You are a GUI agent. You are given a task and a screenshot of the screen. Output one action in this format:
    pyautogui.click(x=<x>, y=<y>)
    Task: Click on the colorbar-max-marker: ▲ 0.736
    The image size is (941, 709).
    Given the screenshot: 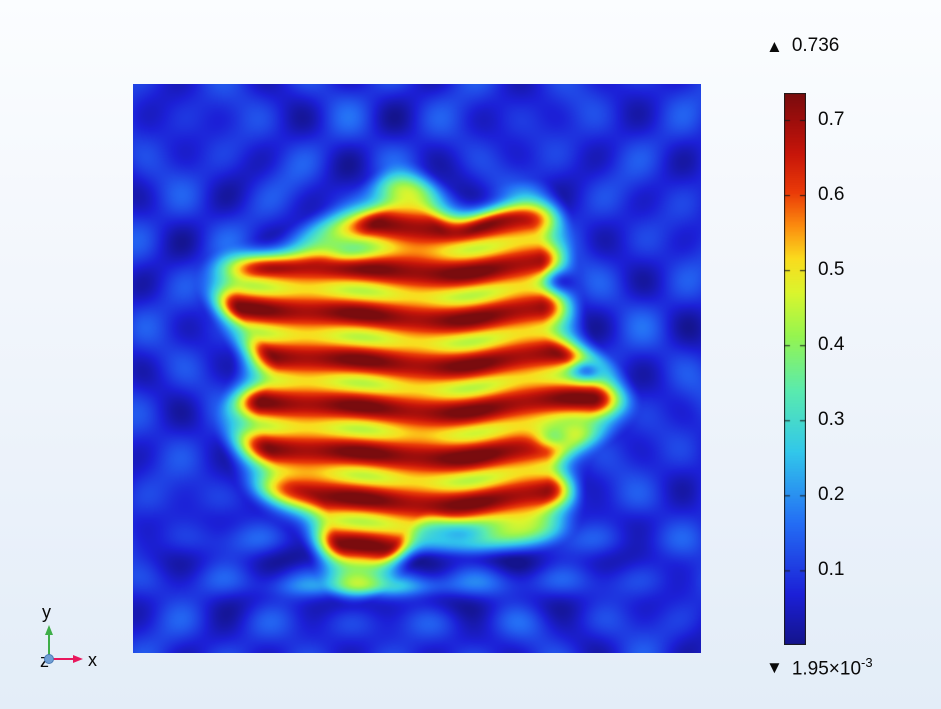 What is the action you would take?
    pyautogui.click(x=802, y=46)
    